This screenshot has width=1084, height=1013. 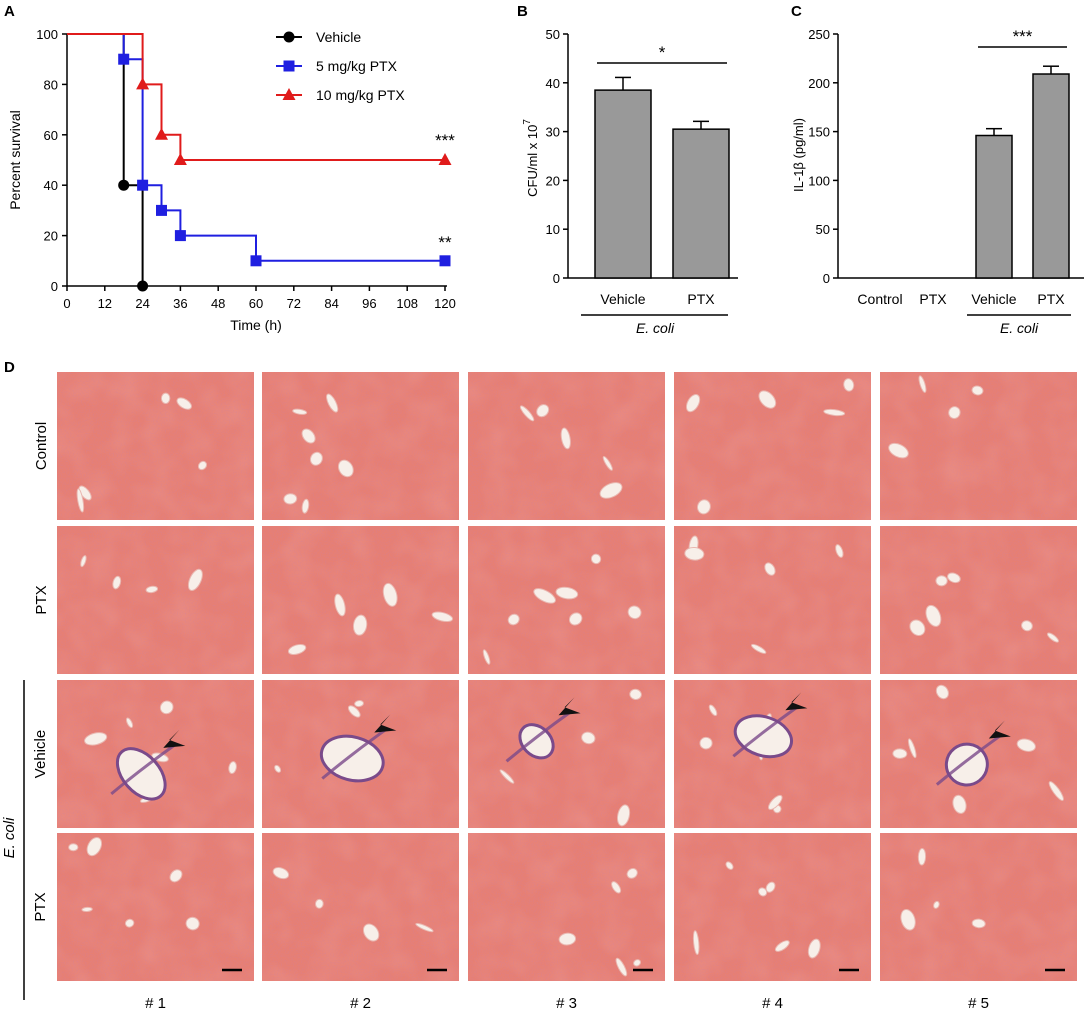 What do you see at coordinates (978, 907) in the screenshot?
I see `histology-tile-r4-c5` at bounding box center [978, 907].